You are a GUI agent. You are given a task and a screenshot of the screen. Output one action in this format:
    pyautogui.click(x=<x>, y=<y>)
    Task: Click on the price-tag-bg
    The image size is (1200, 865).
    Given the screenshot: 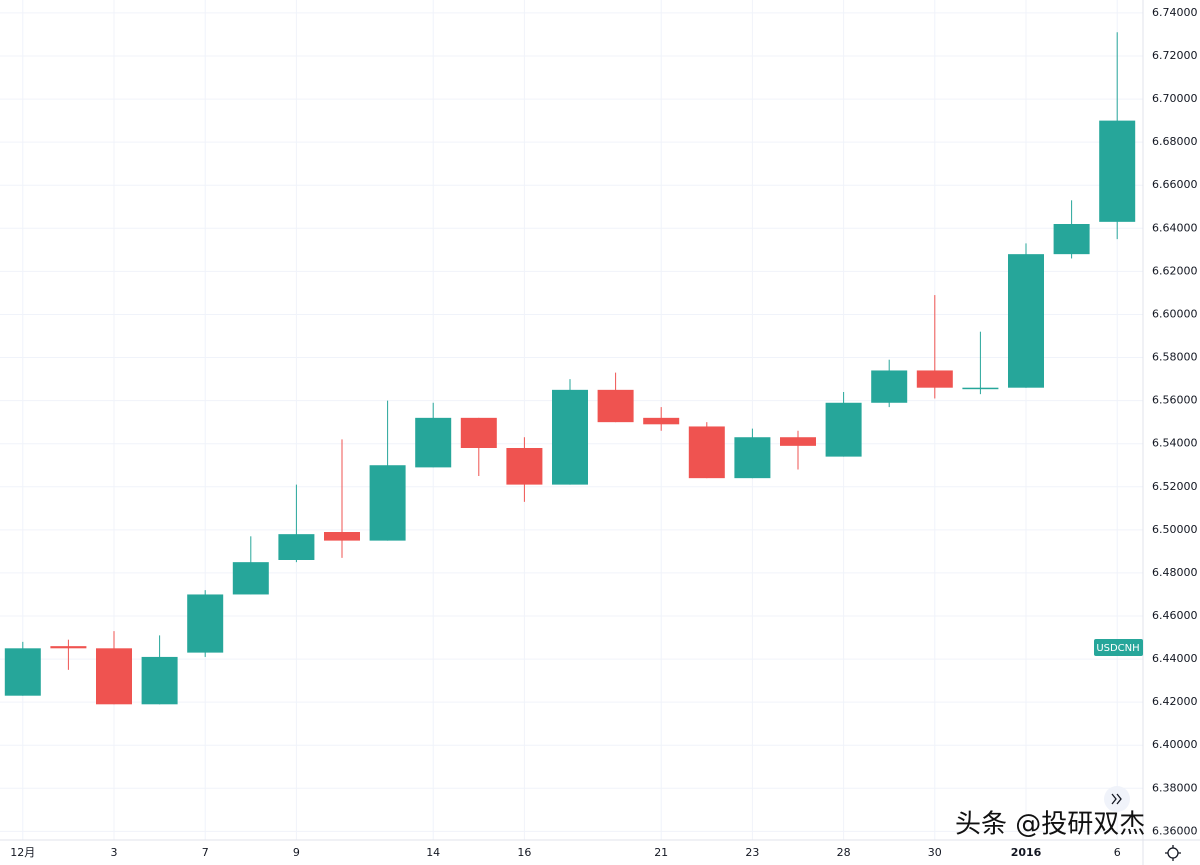 What is the action you would take?
    pyautogui.click(x=1118, y=647)
    